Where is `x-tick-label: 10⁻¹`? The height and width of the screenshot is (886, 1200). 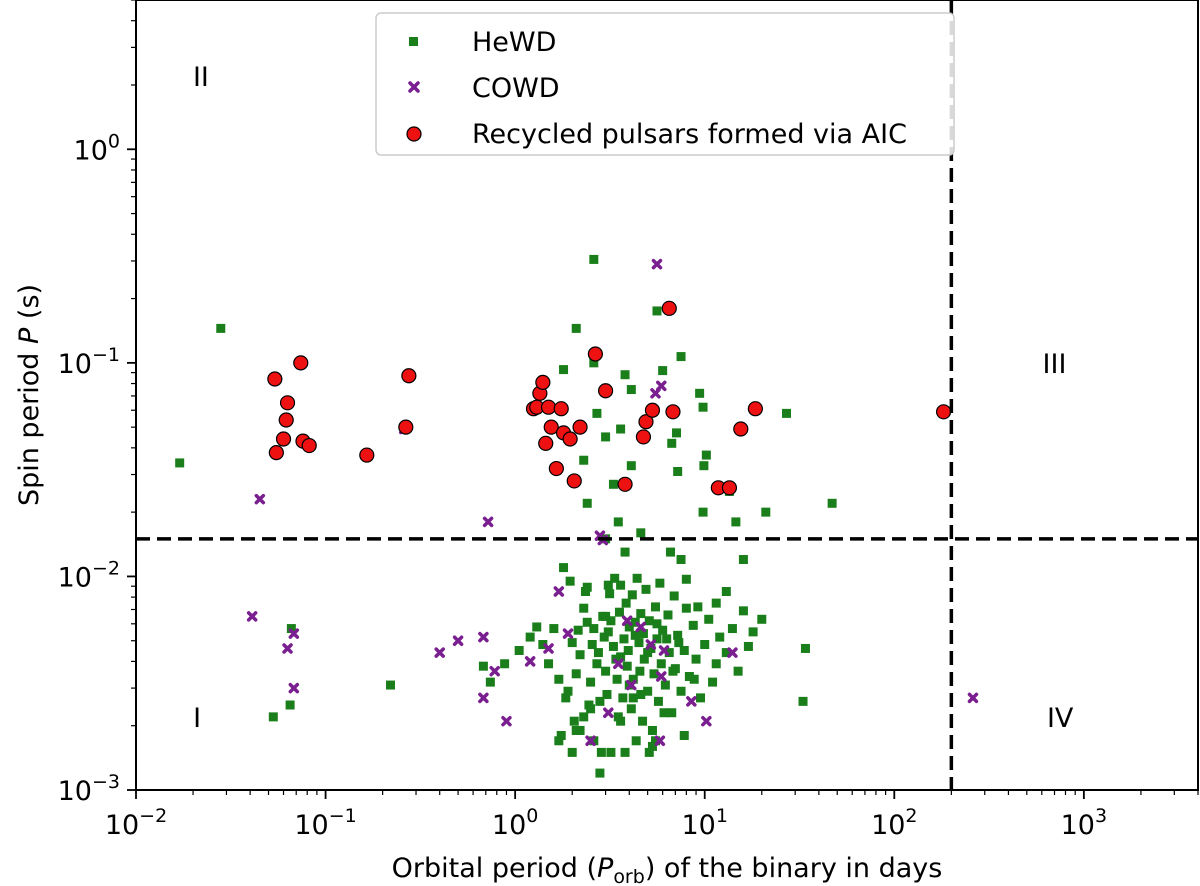
x-tick-label: 10⁻¹ is located at coordinates (325, 823).